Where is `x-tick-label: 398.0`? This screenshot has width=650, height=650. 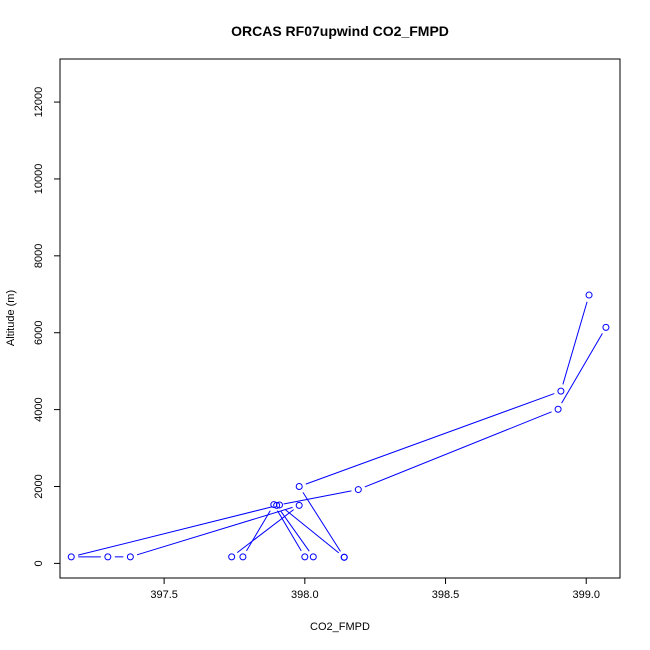 x-tick-label: 398.0 is located at coordinates (305, 595).